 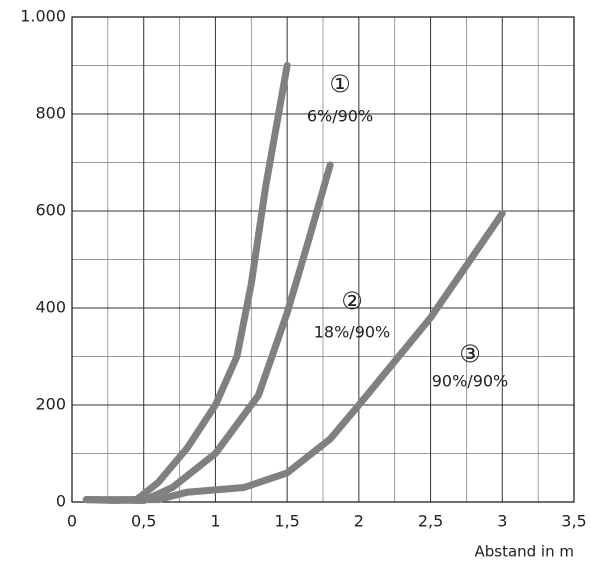 I want to click on curve-marker: ①, so click(x=340, y=84).